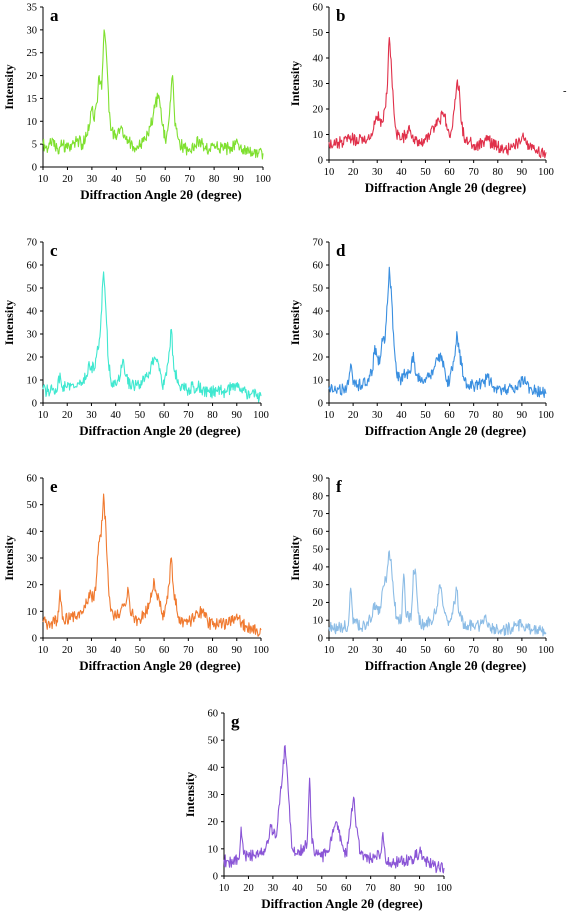 This screenshot has width=569, height=920. Describe the element at coordinates (261, 415) in the screenshot. I see `x-tick-label: 100` at that location.